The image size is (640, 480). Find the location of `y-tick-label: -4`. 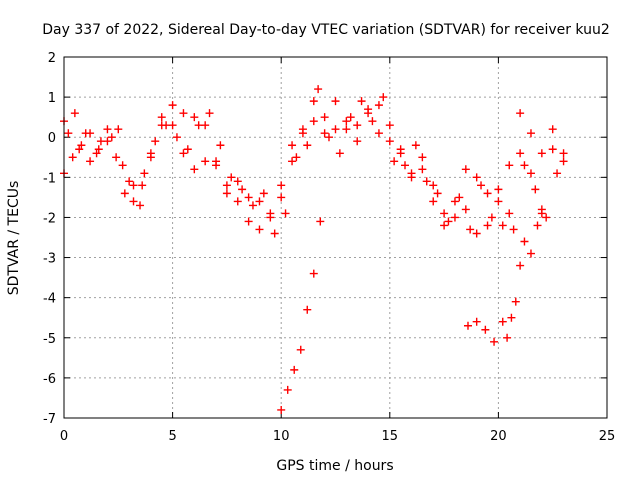

y-tick-label: -4 is located at coordinates (49, 299).